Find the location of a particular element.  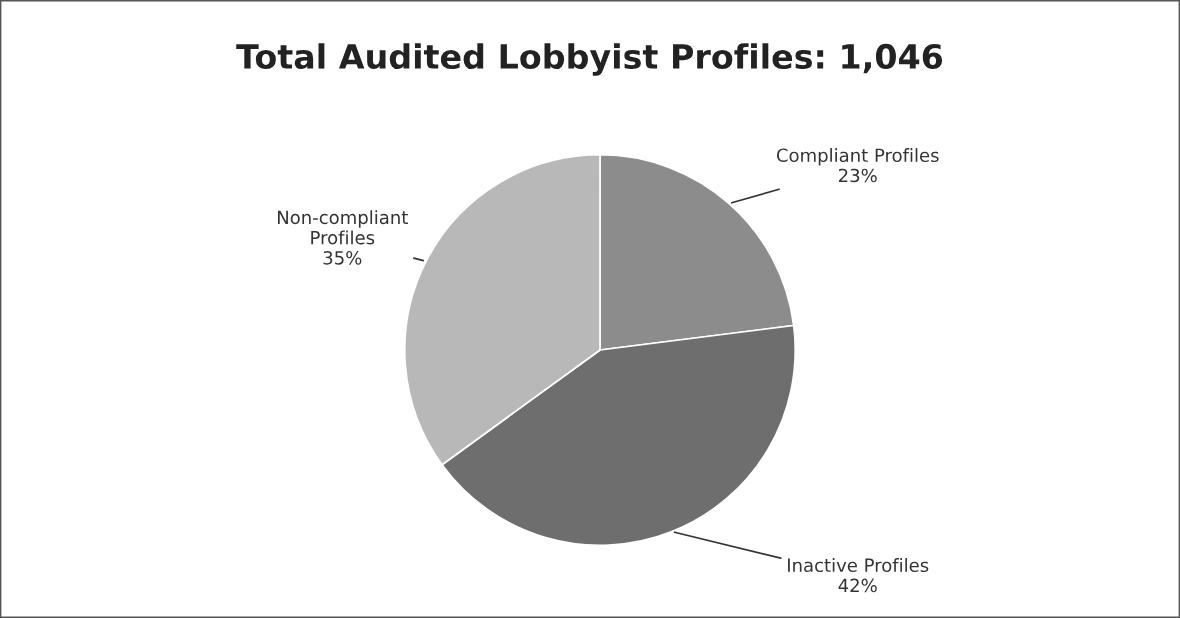

data-label: 42% is located at coordinates (857, 585).